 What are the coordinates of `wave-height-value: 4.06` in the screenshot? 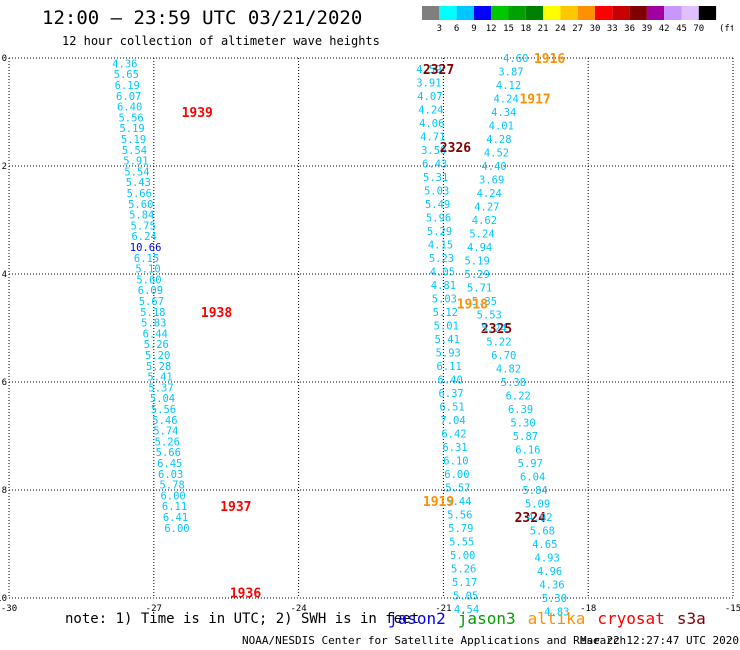 It's located at (431, 124).